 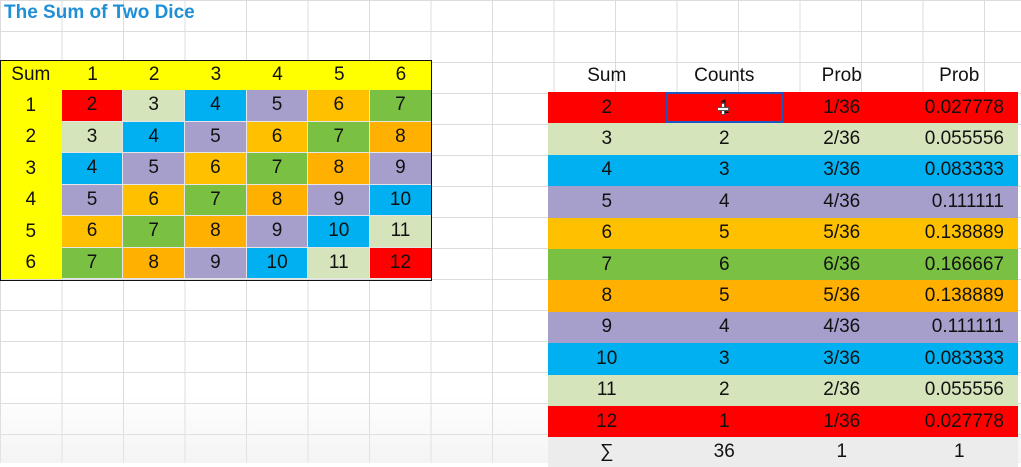 What do you see at coordinates (31, 137) in the screenshot?
I see `dice-grid-row-header: 2` at bounding box center [31, 137].